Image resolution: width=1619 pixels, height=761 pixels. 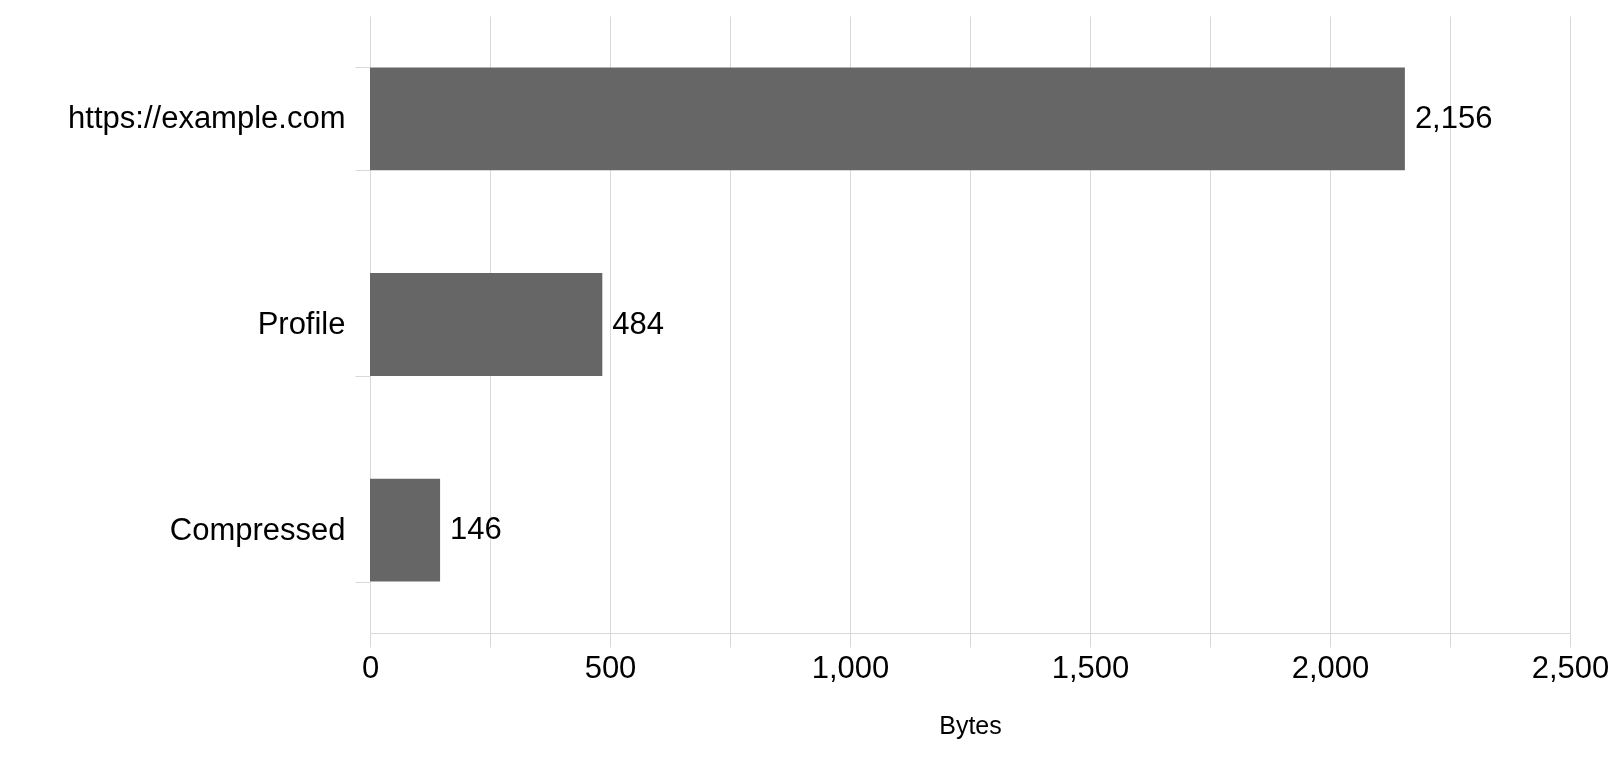 I want to click on x-tick-label: 0, so click(x=370, y=667).